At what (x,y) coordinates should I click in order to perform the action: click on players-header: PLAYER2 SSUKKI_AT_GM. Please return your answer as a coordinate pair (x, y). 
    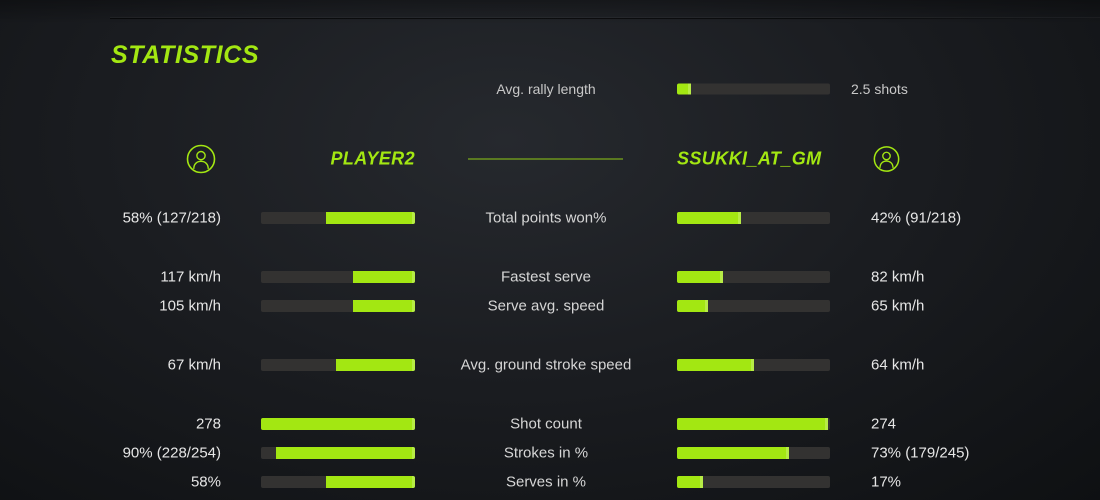
    Looking at the image, I should click on (550, 159).